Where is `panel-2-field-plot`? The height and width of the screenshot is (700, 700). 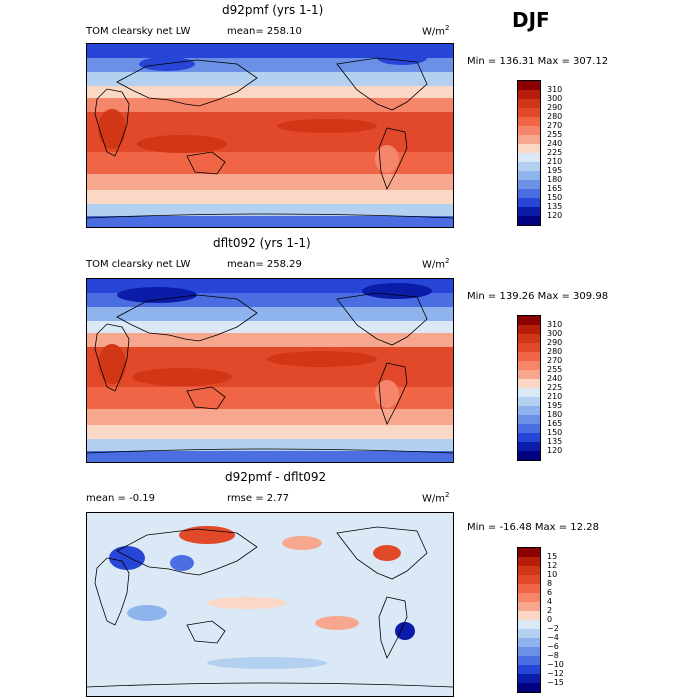 panel-2-field-plot is located at coordinates (270, 370).